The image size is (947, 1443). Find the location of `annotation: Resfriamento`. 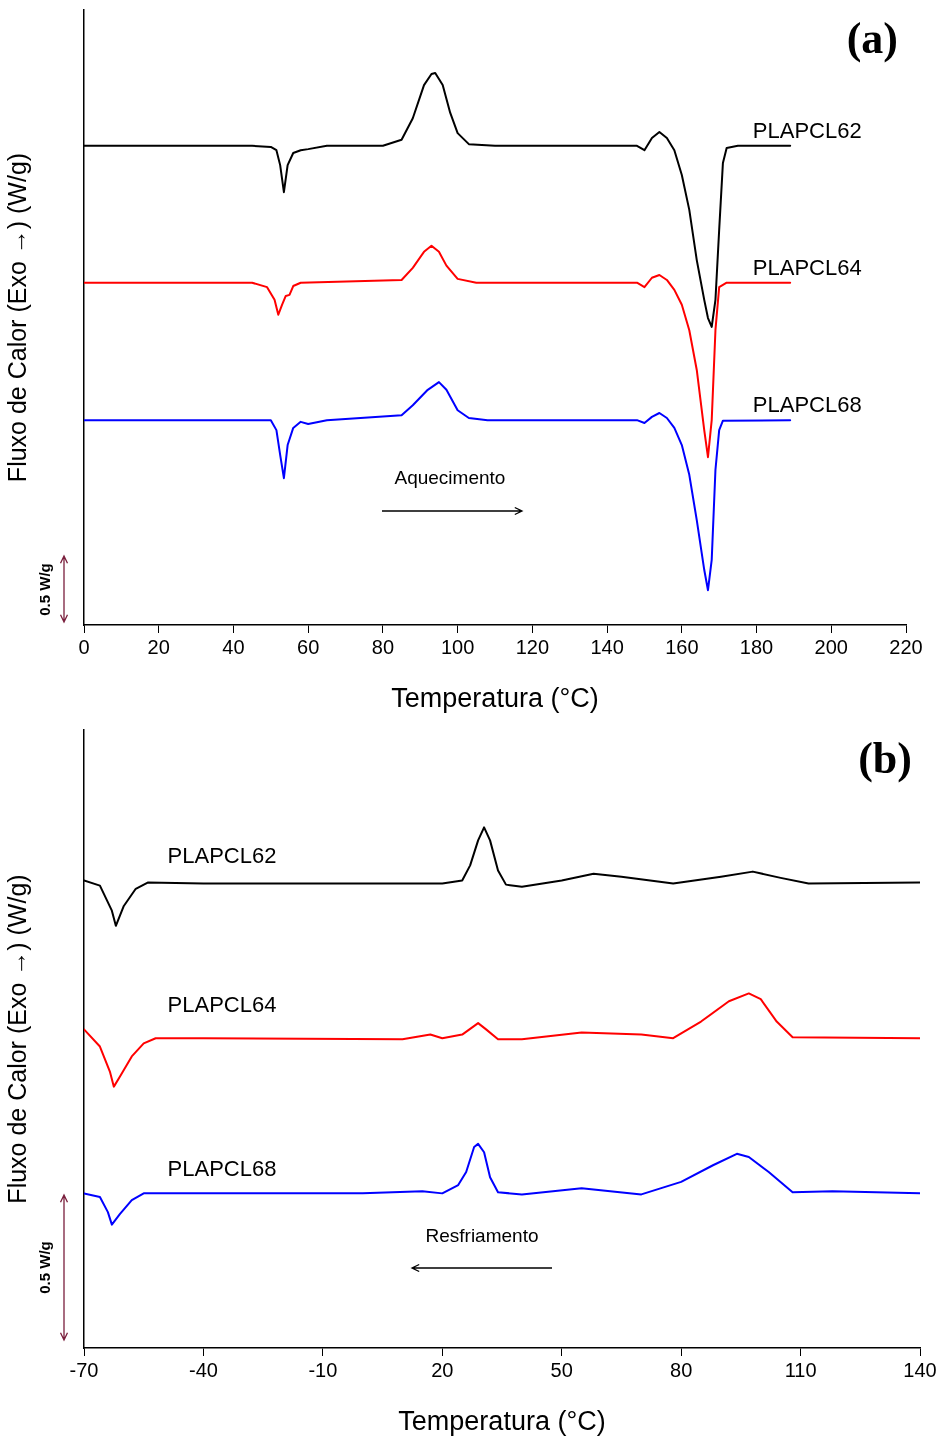

annotation: Resfriamento is located at coordinates (482, 1236).